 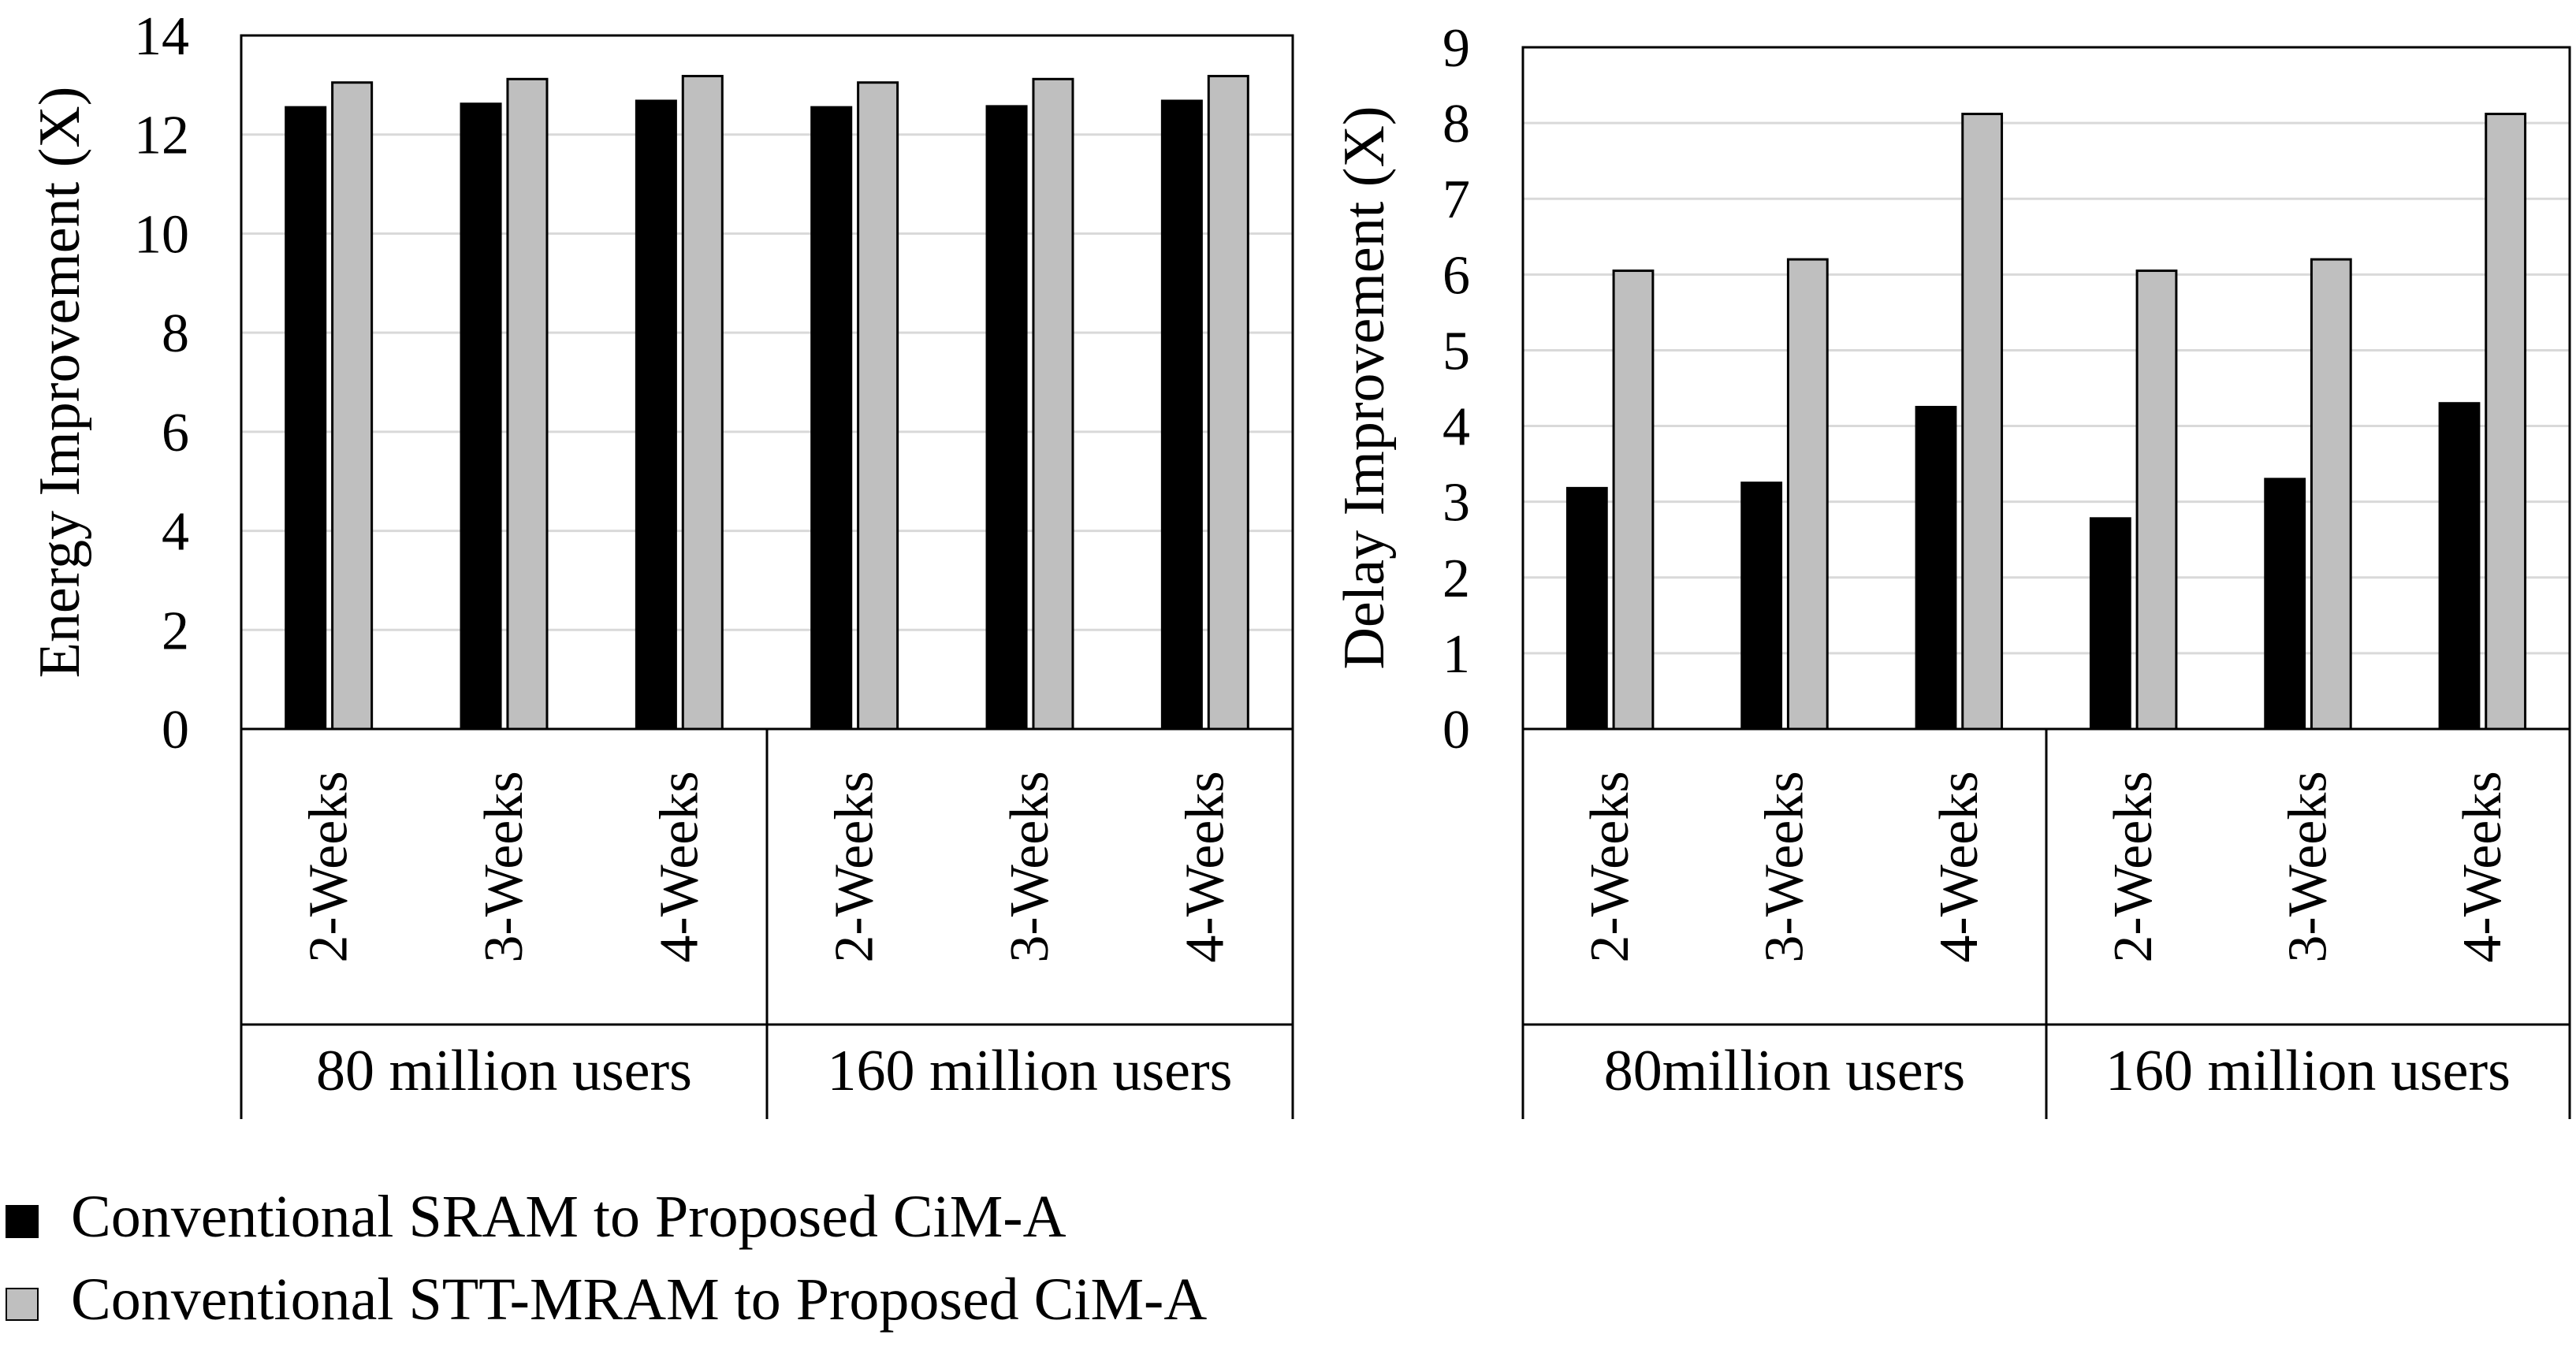 I want to click on legend-label-stt-mram: Conventional STT-MRAM to Proposed CiM-A, so click(x=639, y=1299).